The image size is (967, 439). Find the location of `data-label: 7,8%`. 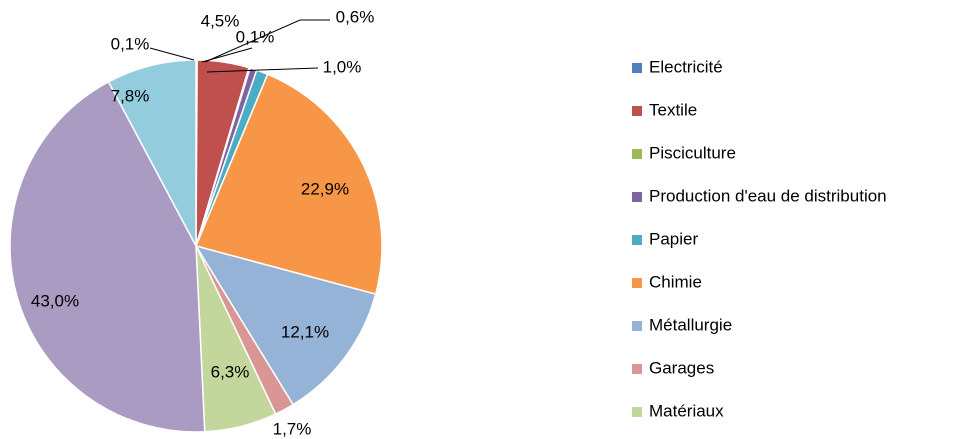

data-label: 7,8% is located at coordinates (130, 95).